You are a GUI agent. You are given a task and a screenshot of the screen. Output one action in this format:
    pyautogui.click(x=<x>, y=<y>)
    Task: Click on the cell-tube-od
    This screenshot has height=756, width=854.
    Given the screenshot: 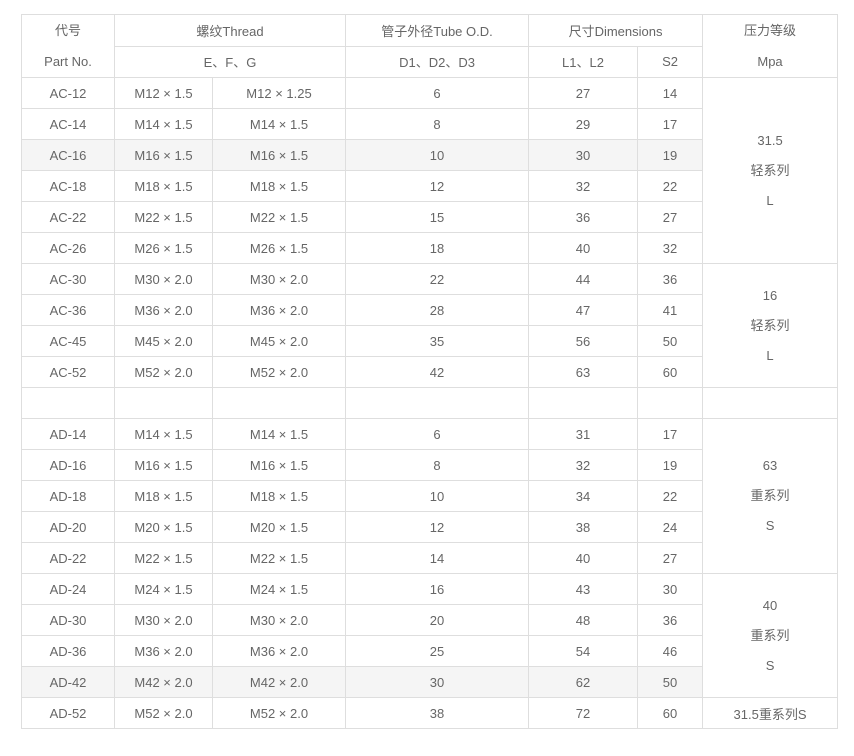 What is the action you would take?
    pyautogui.click(x=437, y=403)
    